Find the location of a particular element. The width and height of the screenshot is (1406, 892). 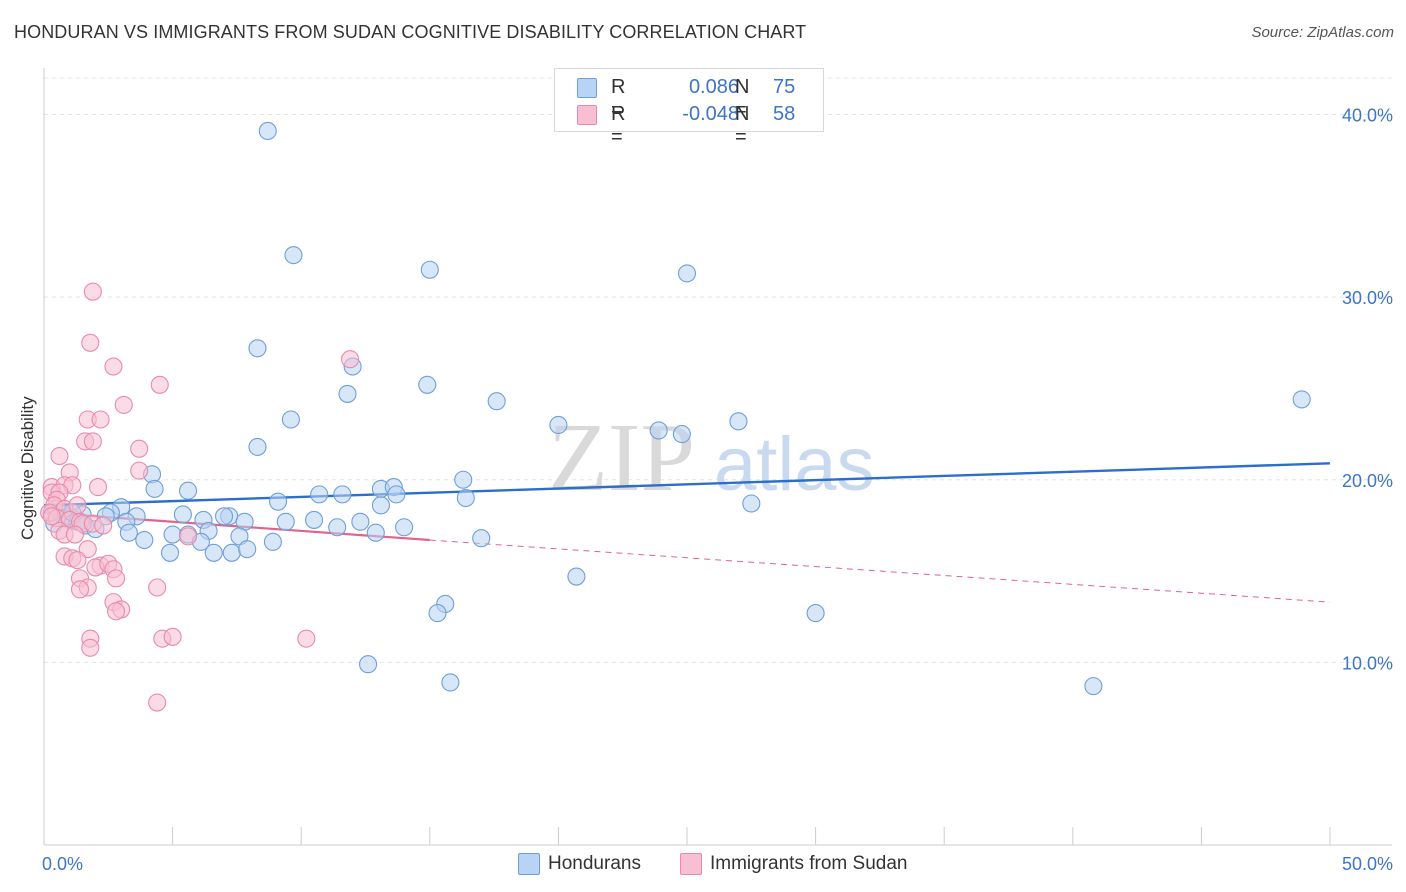

watermark: ZIP atlas is located at coordinates (711, 458).